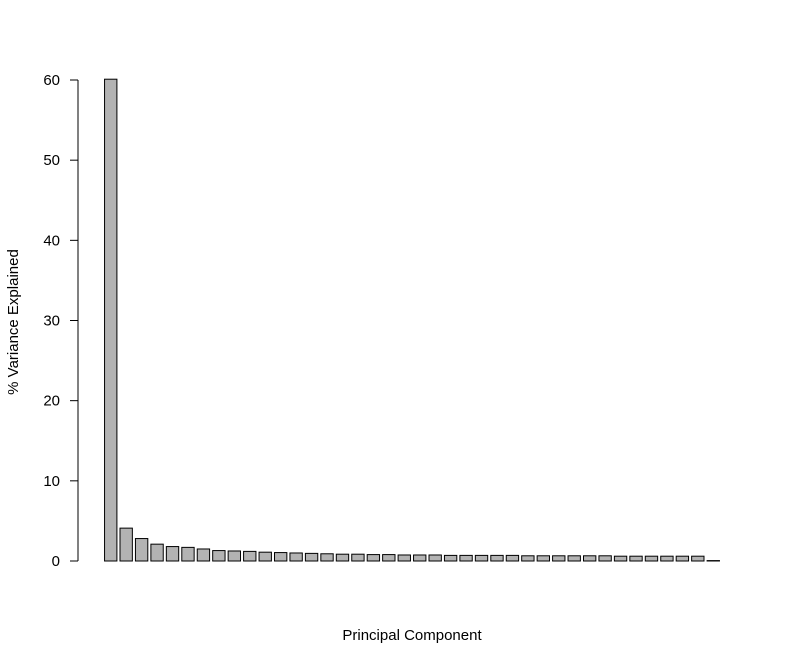  I want to click on y-tick-label: 50, so click(51, 160).